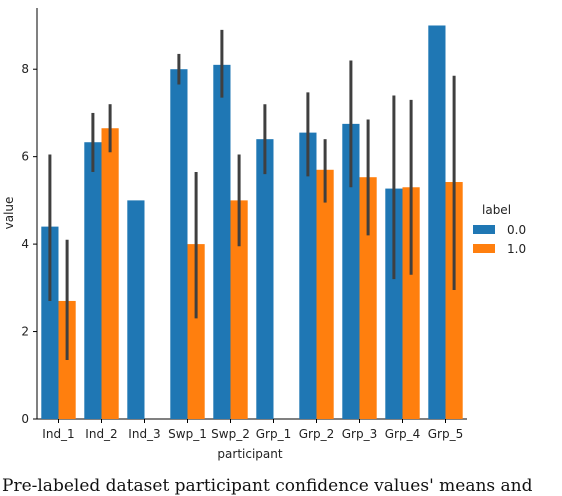 The height and width of the screenshot is (496, 562). I want to click on x-tick-label-Grp_2: Grp_2, so click(316, 434).